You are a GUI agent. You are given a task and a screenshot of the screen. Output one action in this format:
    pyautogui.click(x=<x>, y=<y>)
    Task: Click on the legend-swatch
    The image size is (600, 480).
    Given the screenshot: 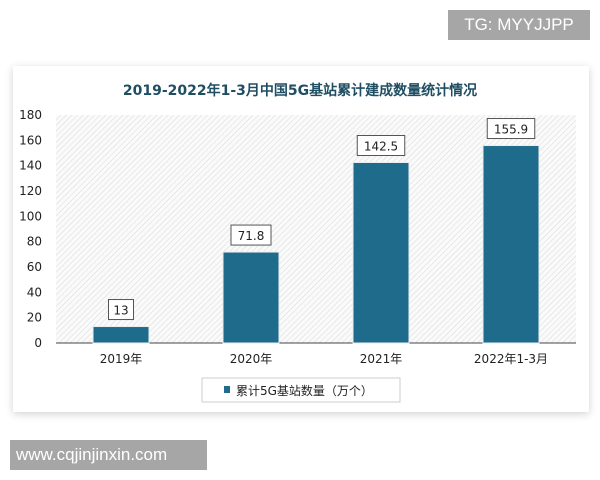 What is the action you would take?
    pyautogui.click(x=227, y=389)
    